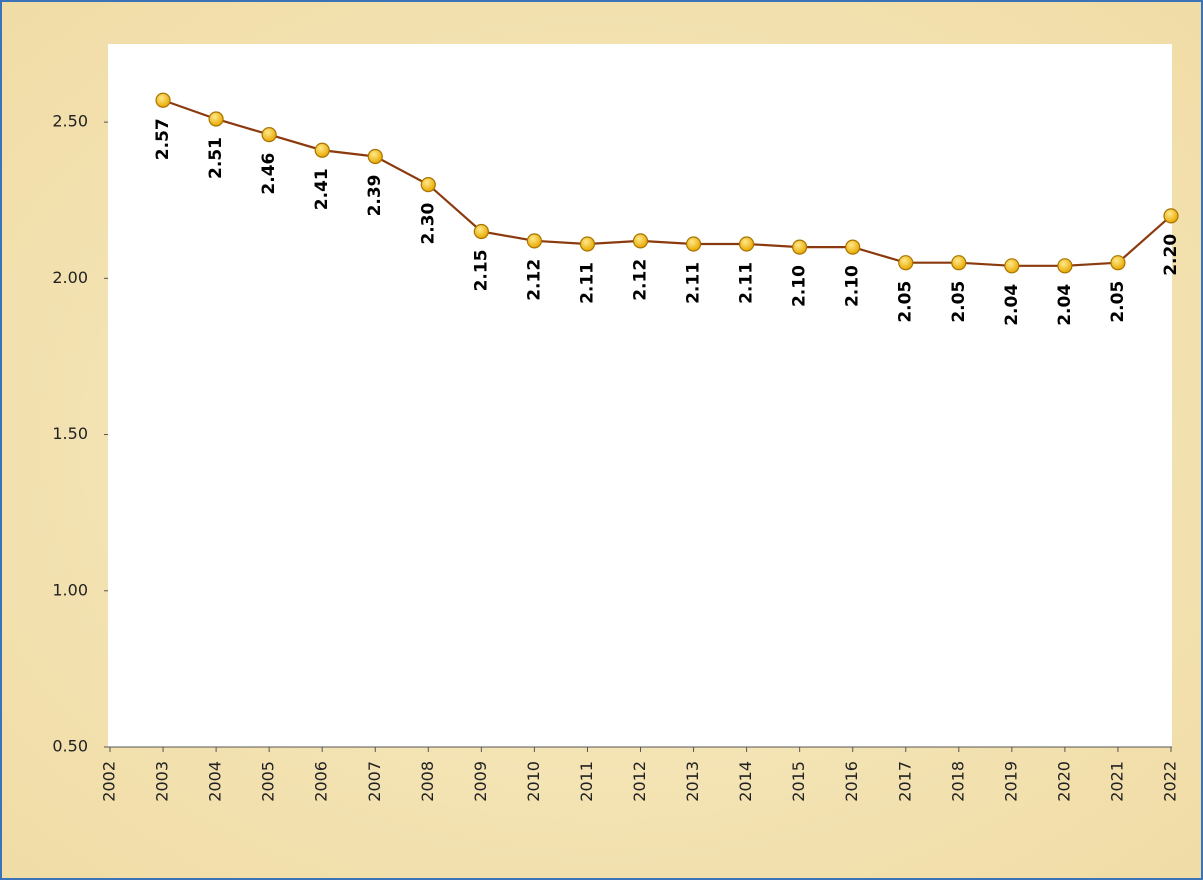 The width and height of the screenshot is (1203, 880). I want to click on data-label: 2.39, so click(375, 195).